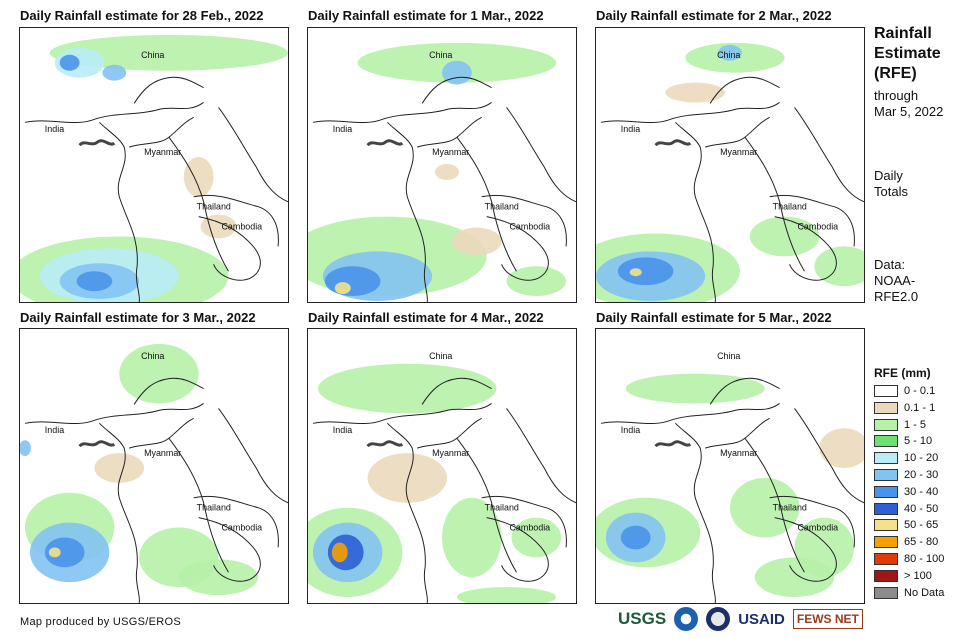  Describe the element at coordinates (890, 264) in the screenshot. I see `data-label: Data:` at that location.